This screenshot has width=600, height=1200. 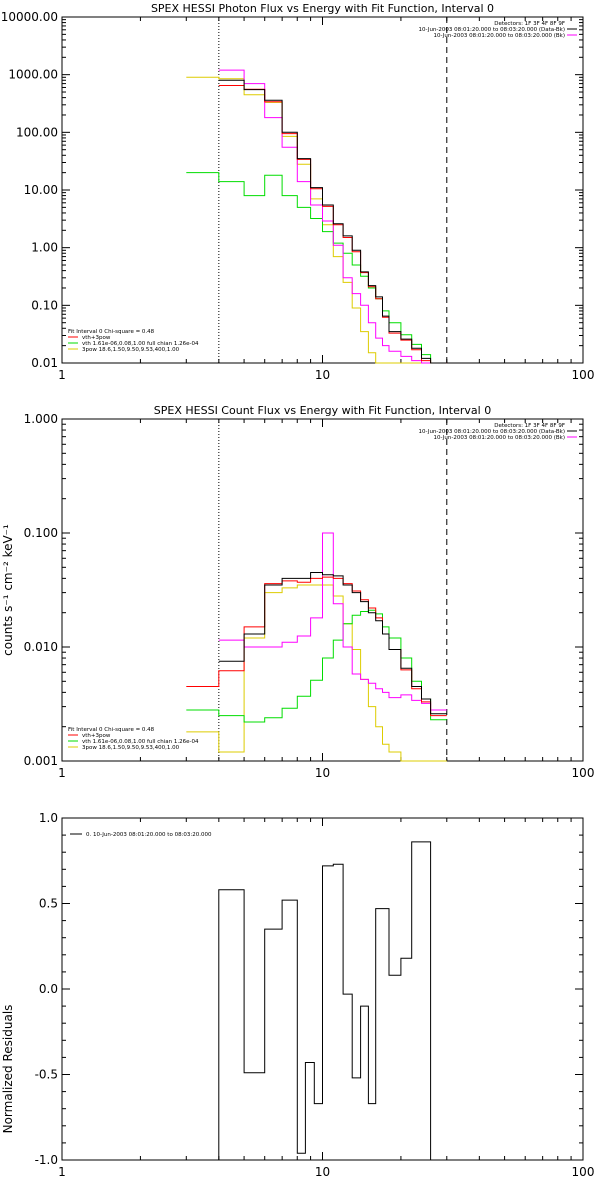 What do you see at coordinates (44, 305) in the screenshot?
I see `y-tick-label: 0.10` at bounding box center [44, 305].